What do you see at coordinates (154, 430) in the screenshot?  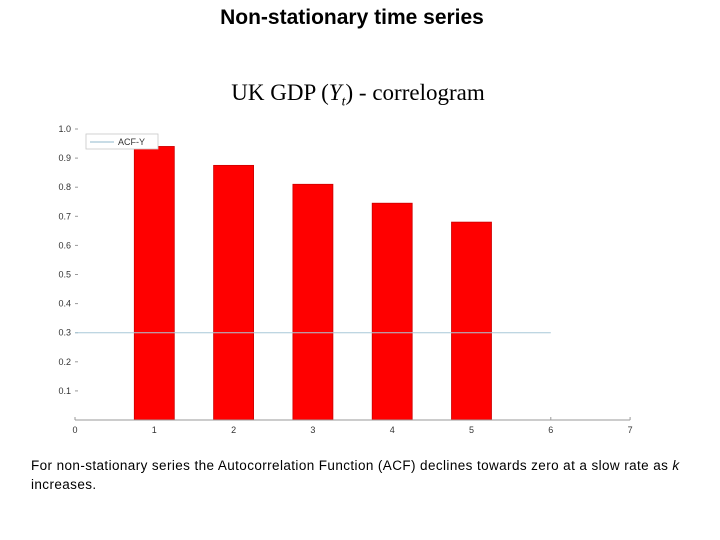 I see `x-tick-label: 1` at bounding box center [154, 430].